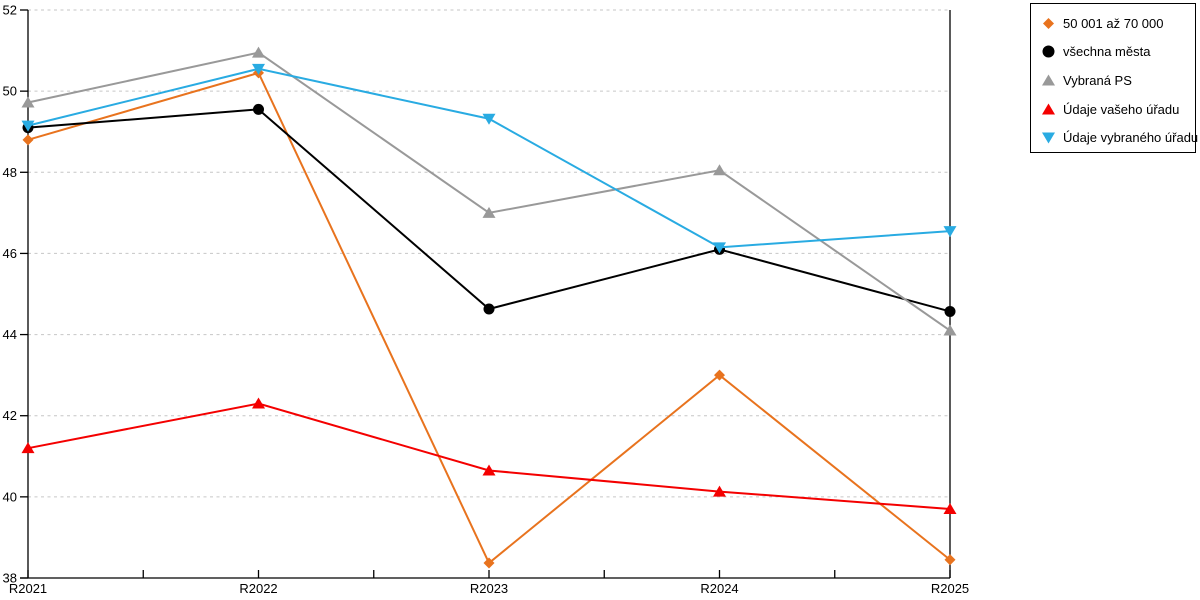  Describe the element at coordinates (10, 10) in the screenshot. I see `y-tick-label: 52` at that location.